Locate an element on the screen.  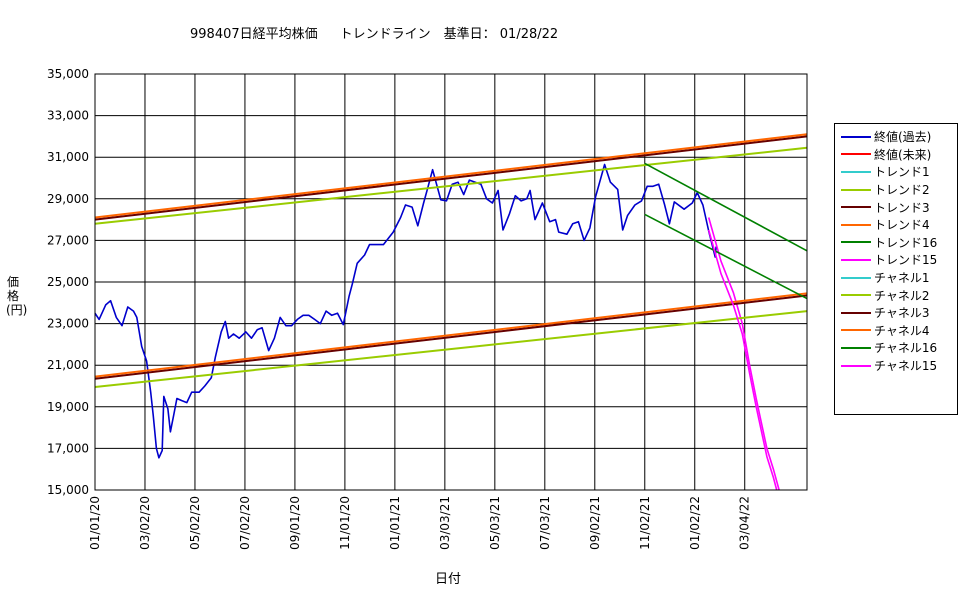
chart-title-prefix: 998407日経平均株価 is located at coordinates (254, 34).